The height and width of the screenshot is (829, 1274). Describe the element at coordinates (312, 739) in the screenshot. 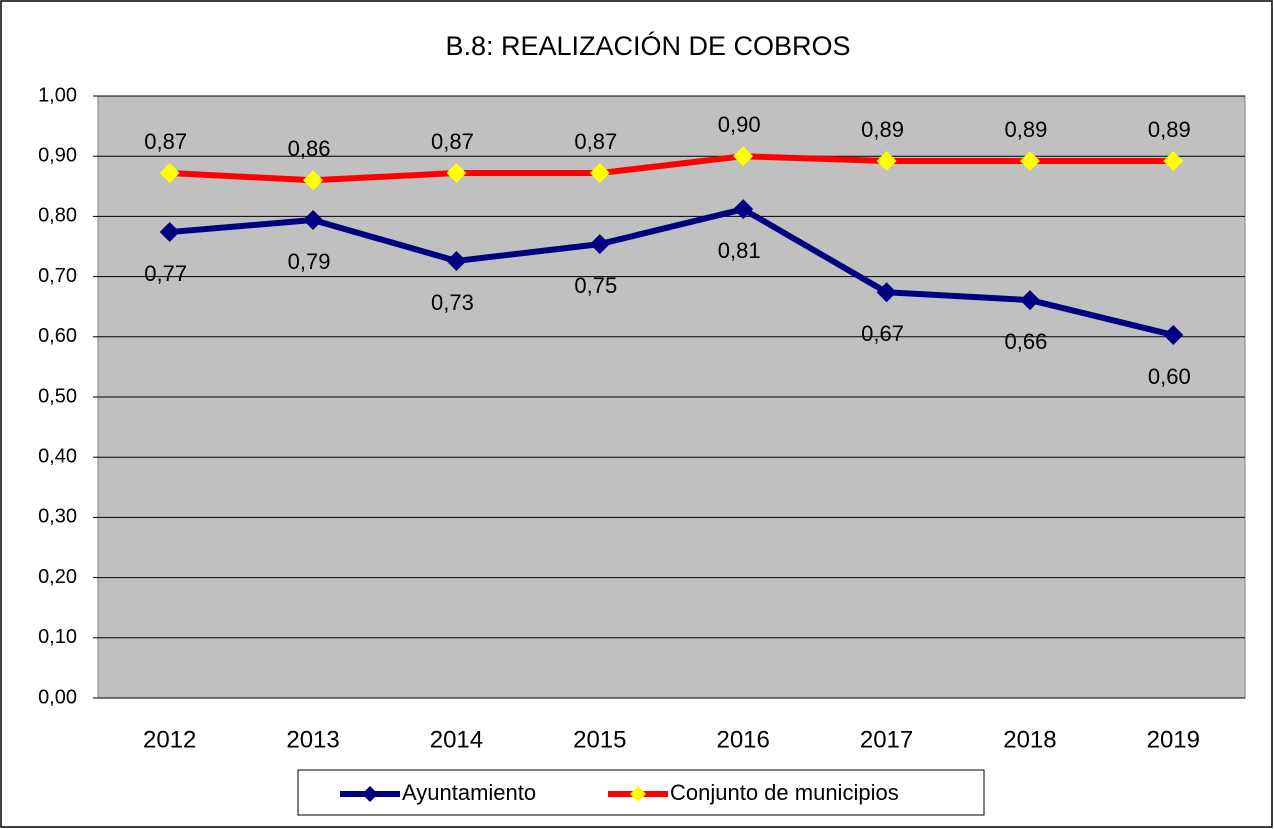

I see `x-tick-label: 2013` at that location.